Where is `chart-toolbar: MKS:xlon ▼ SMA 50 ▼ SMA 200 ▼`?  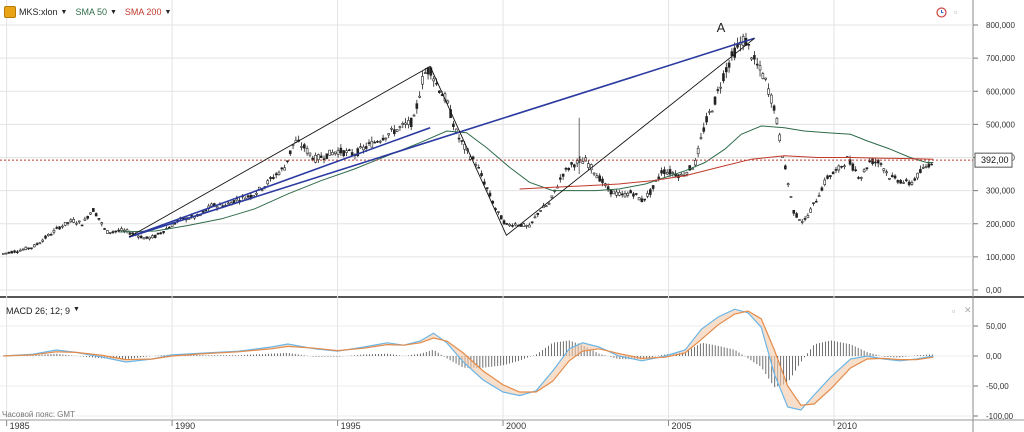
chart-toolbar: MKS:xlon ▼ SMA 50 ▼ SMA 200 ▼ is located at coordinates (87, 12).